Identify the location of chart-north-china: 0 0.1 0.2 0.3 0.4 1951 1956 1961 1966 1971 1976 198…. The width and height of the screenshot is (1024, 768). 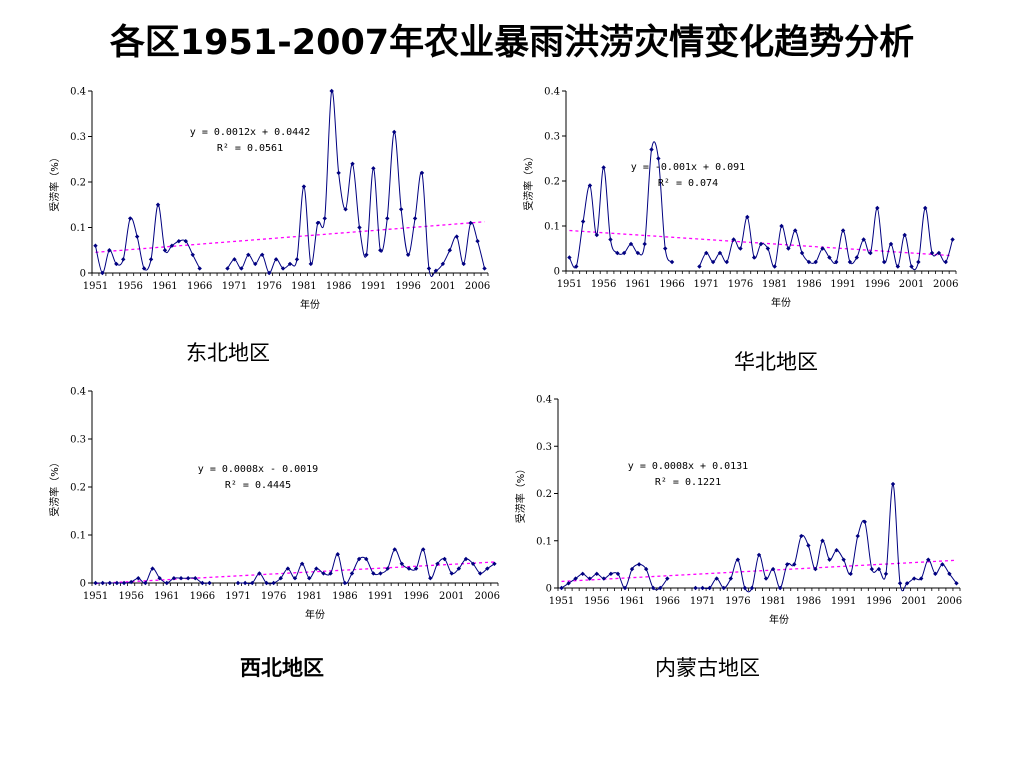
(738, 202).